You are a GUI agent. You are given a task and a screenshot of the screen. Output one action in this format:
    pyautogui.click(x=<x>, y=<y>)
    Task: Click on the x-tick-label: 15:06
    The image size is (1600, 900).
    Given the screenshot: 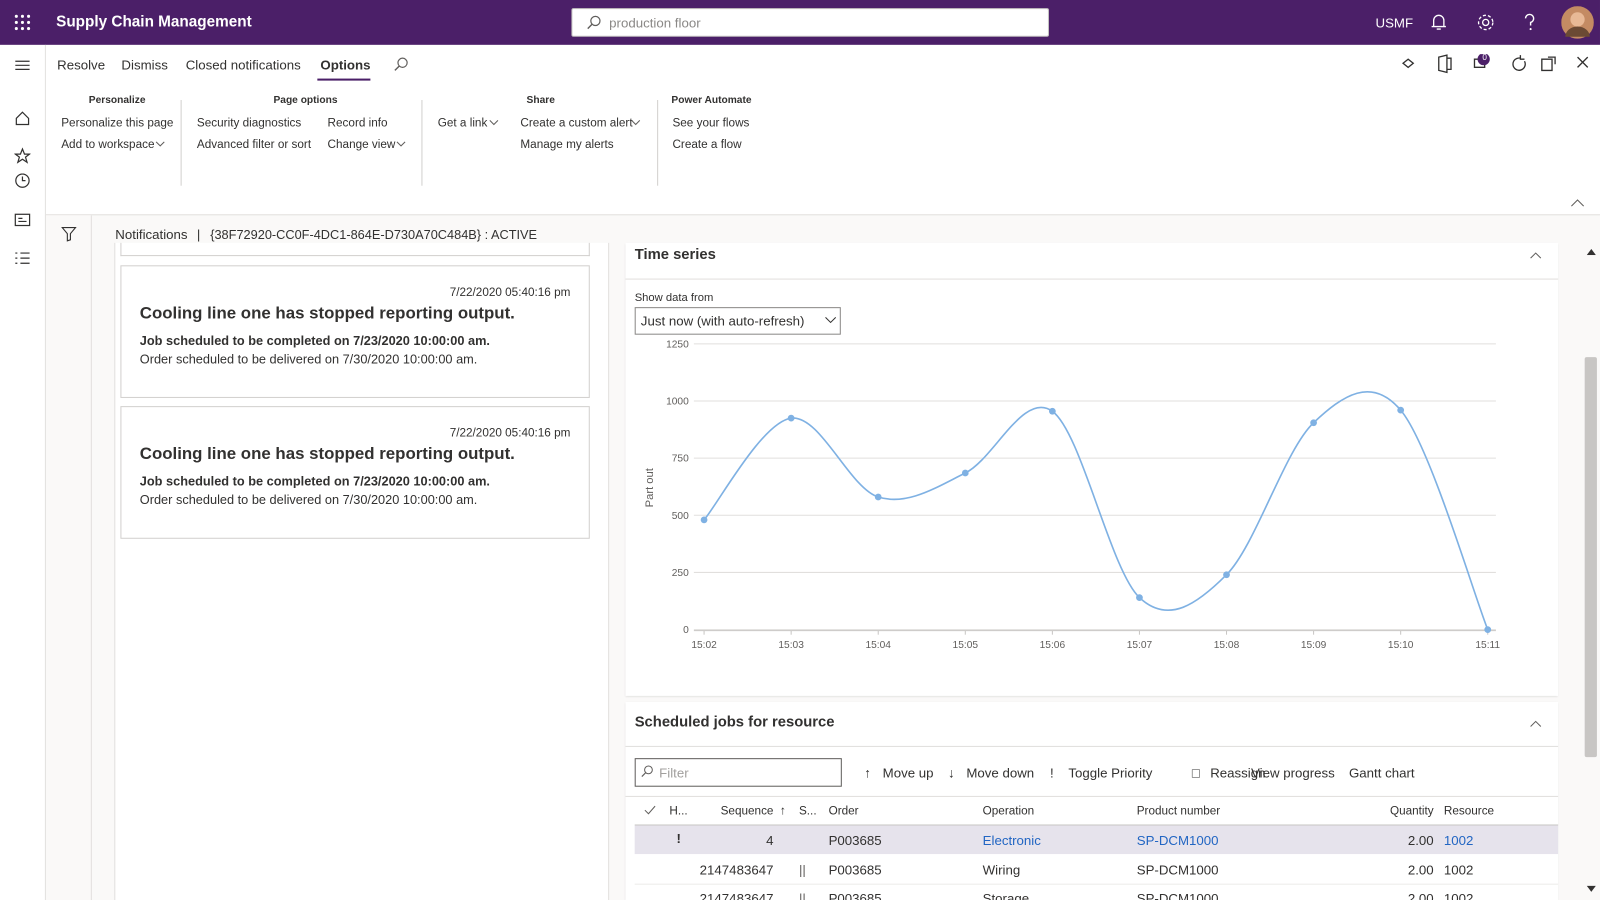 What is the action you would take?
    pyautogui.click(x=1053, y=645)
    